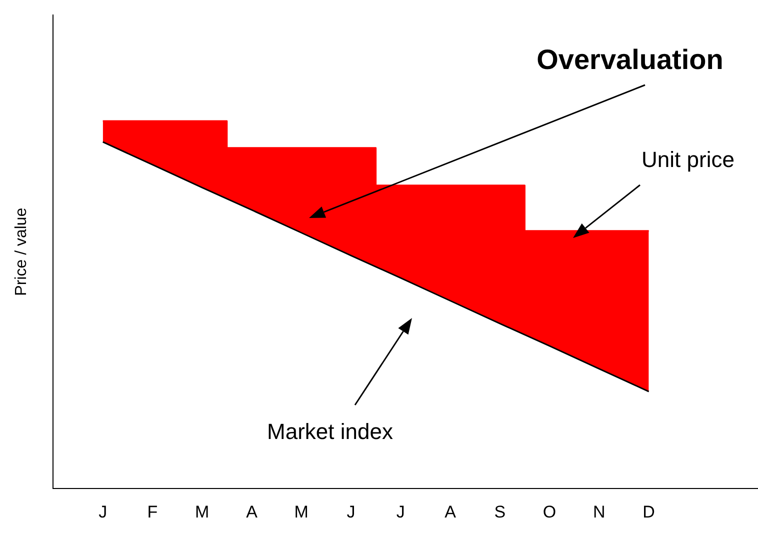 This screenshot has width=758, height=541. What do you see at coordinates (688, 160) in the screenshot?
I see `annotation: Unit price` at bounding box center [688, 160].